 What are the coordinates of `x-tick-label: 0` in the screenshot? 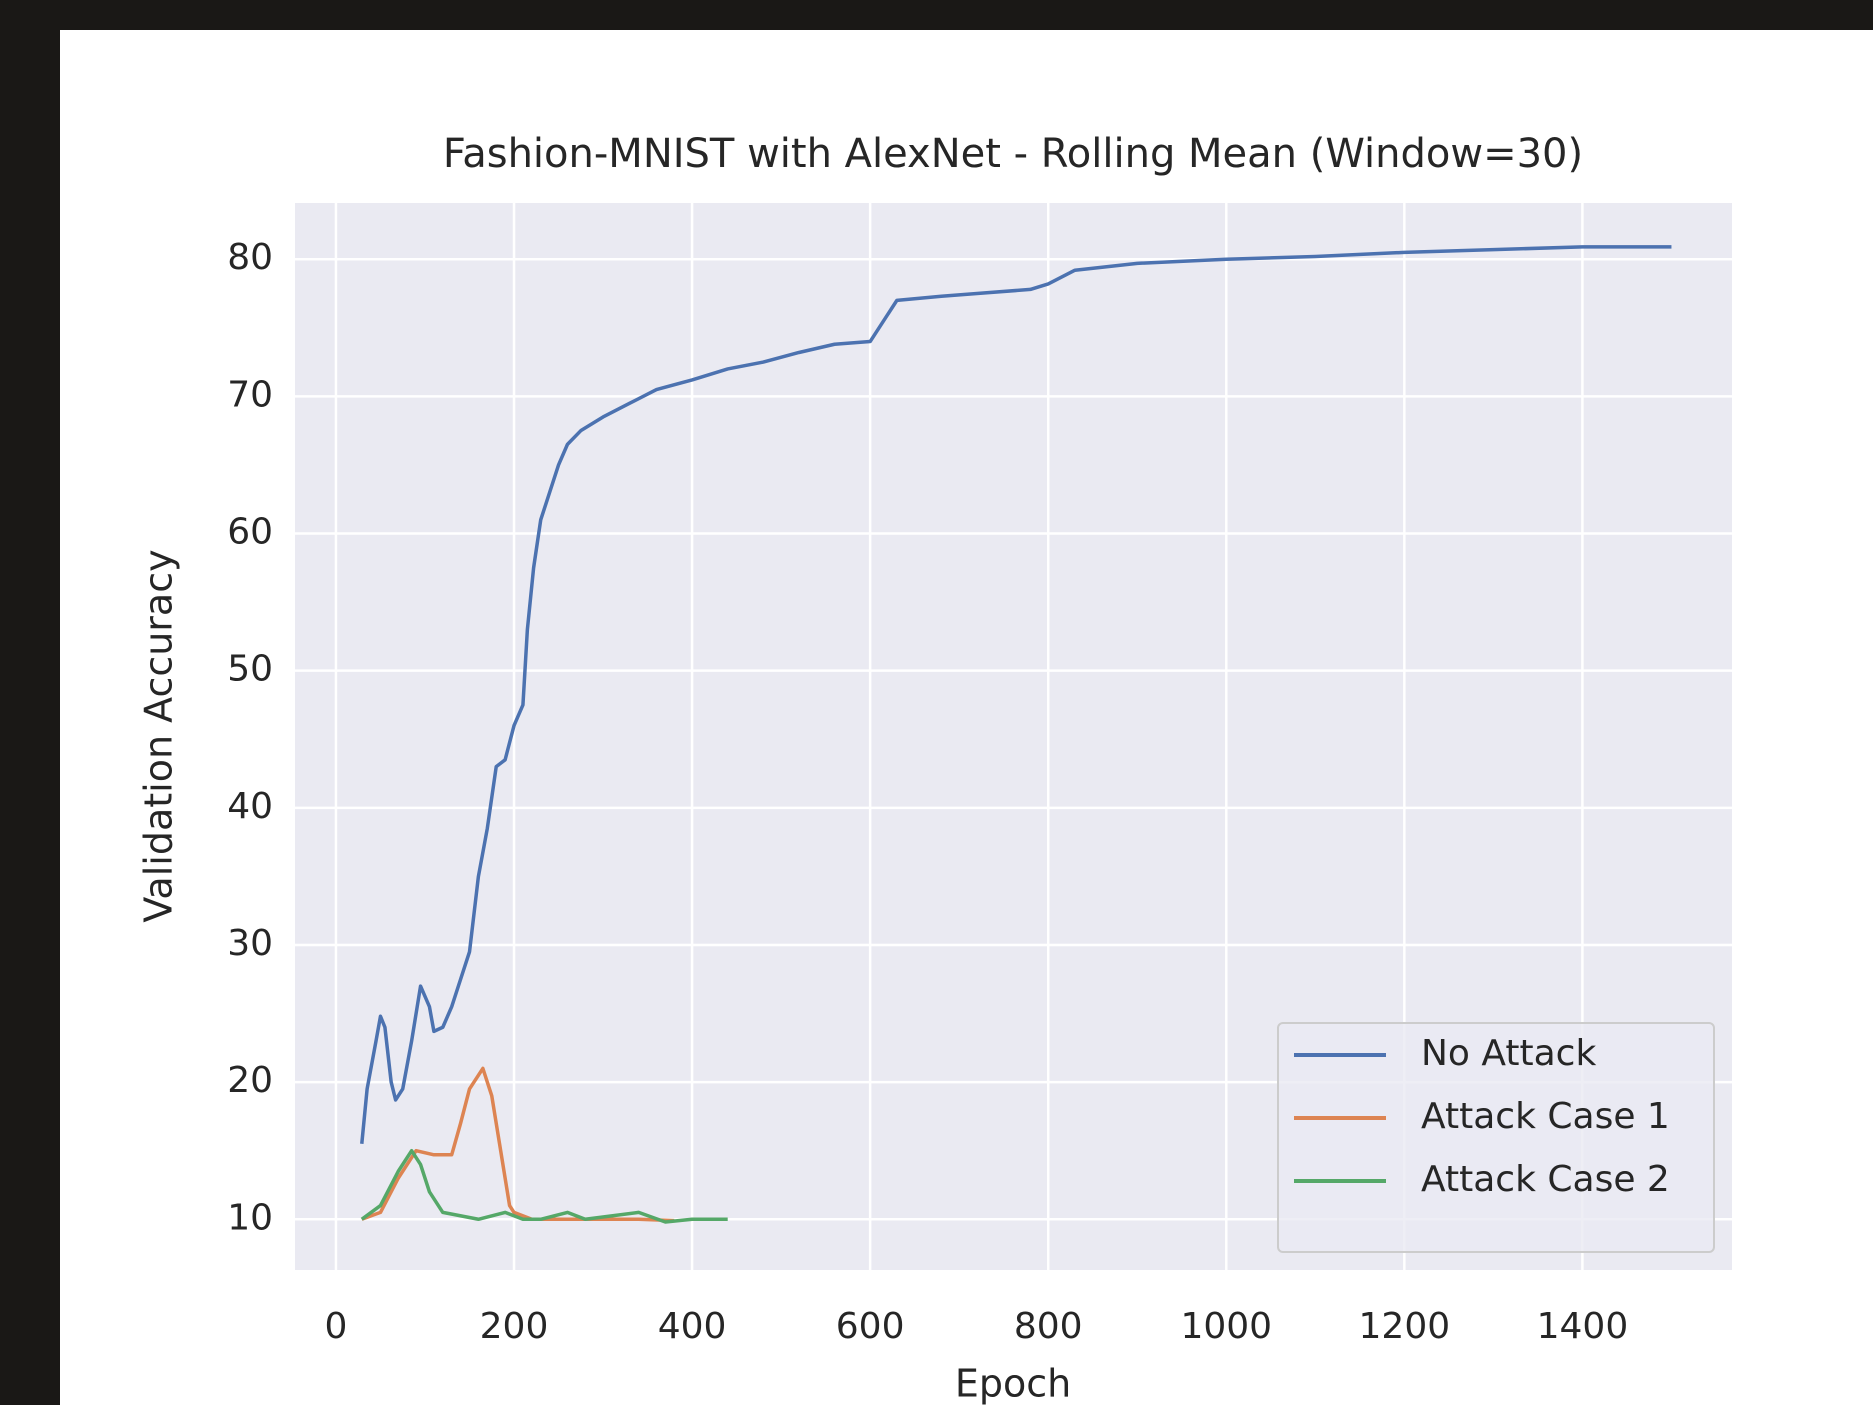 It's located at (336, 1326).